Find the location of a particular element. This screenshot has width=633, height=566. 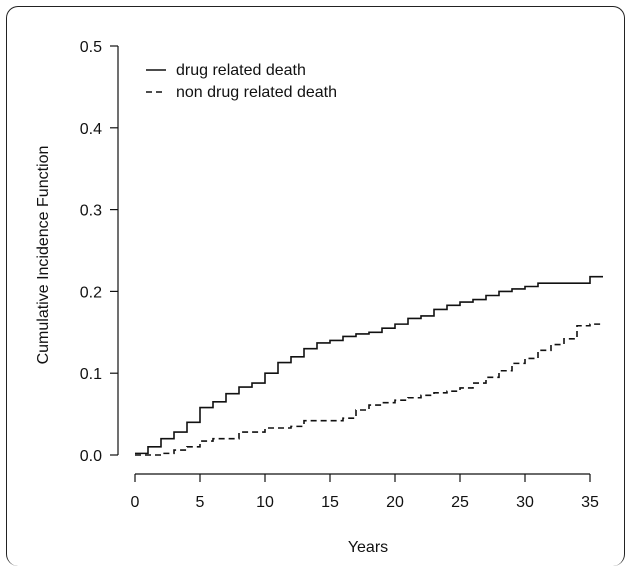

y-axis-label: Cumulative Incidence Function is located at coordinates (43, 255).